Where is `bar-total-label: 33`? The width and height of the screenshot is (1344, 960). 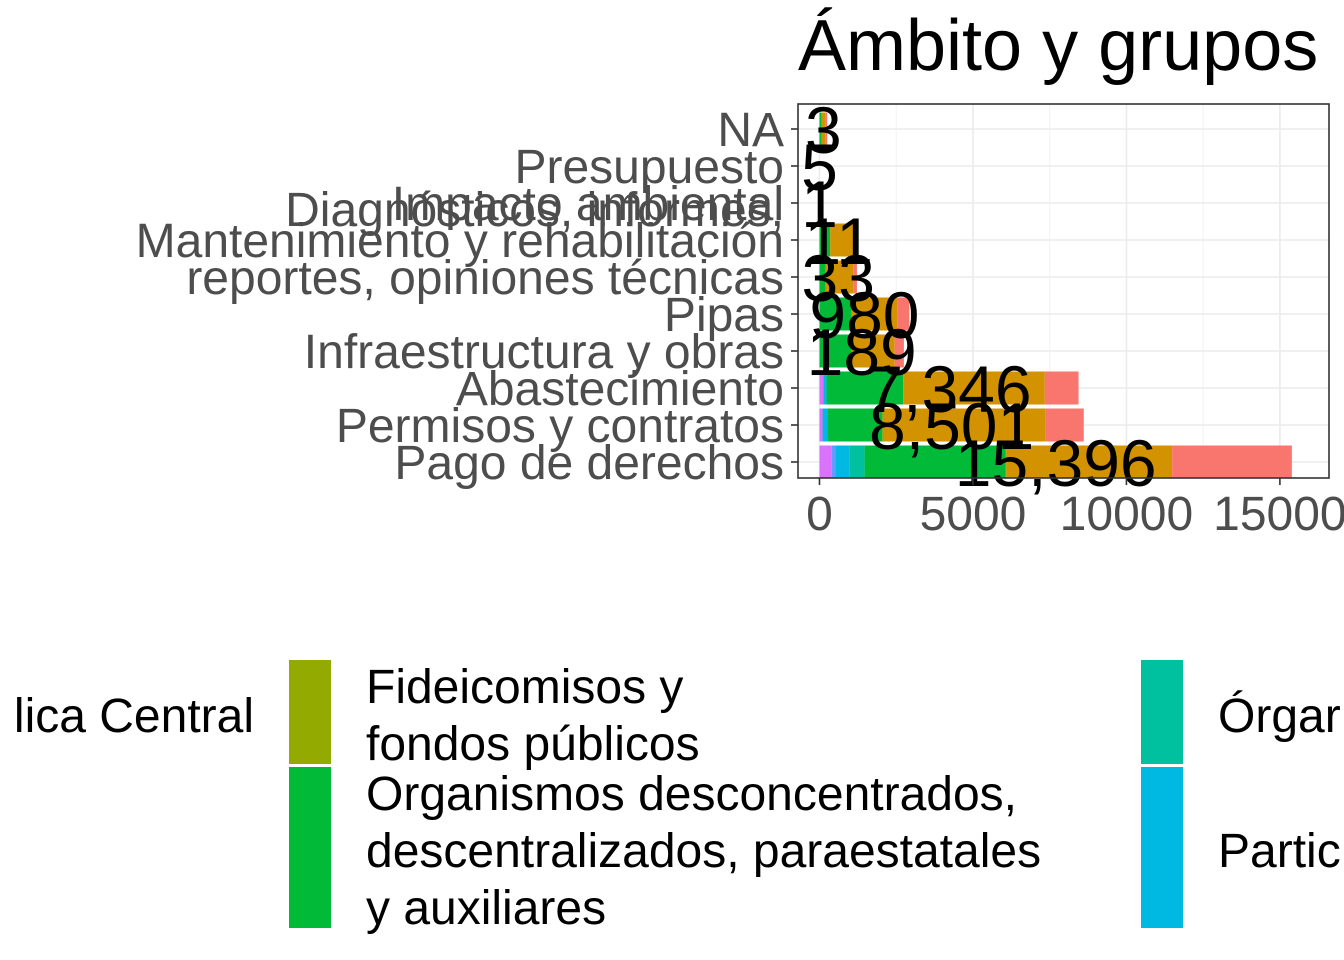
bar-total-label: 33 is located at coordinates (837, 278).